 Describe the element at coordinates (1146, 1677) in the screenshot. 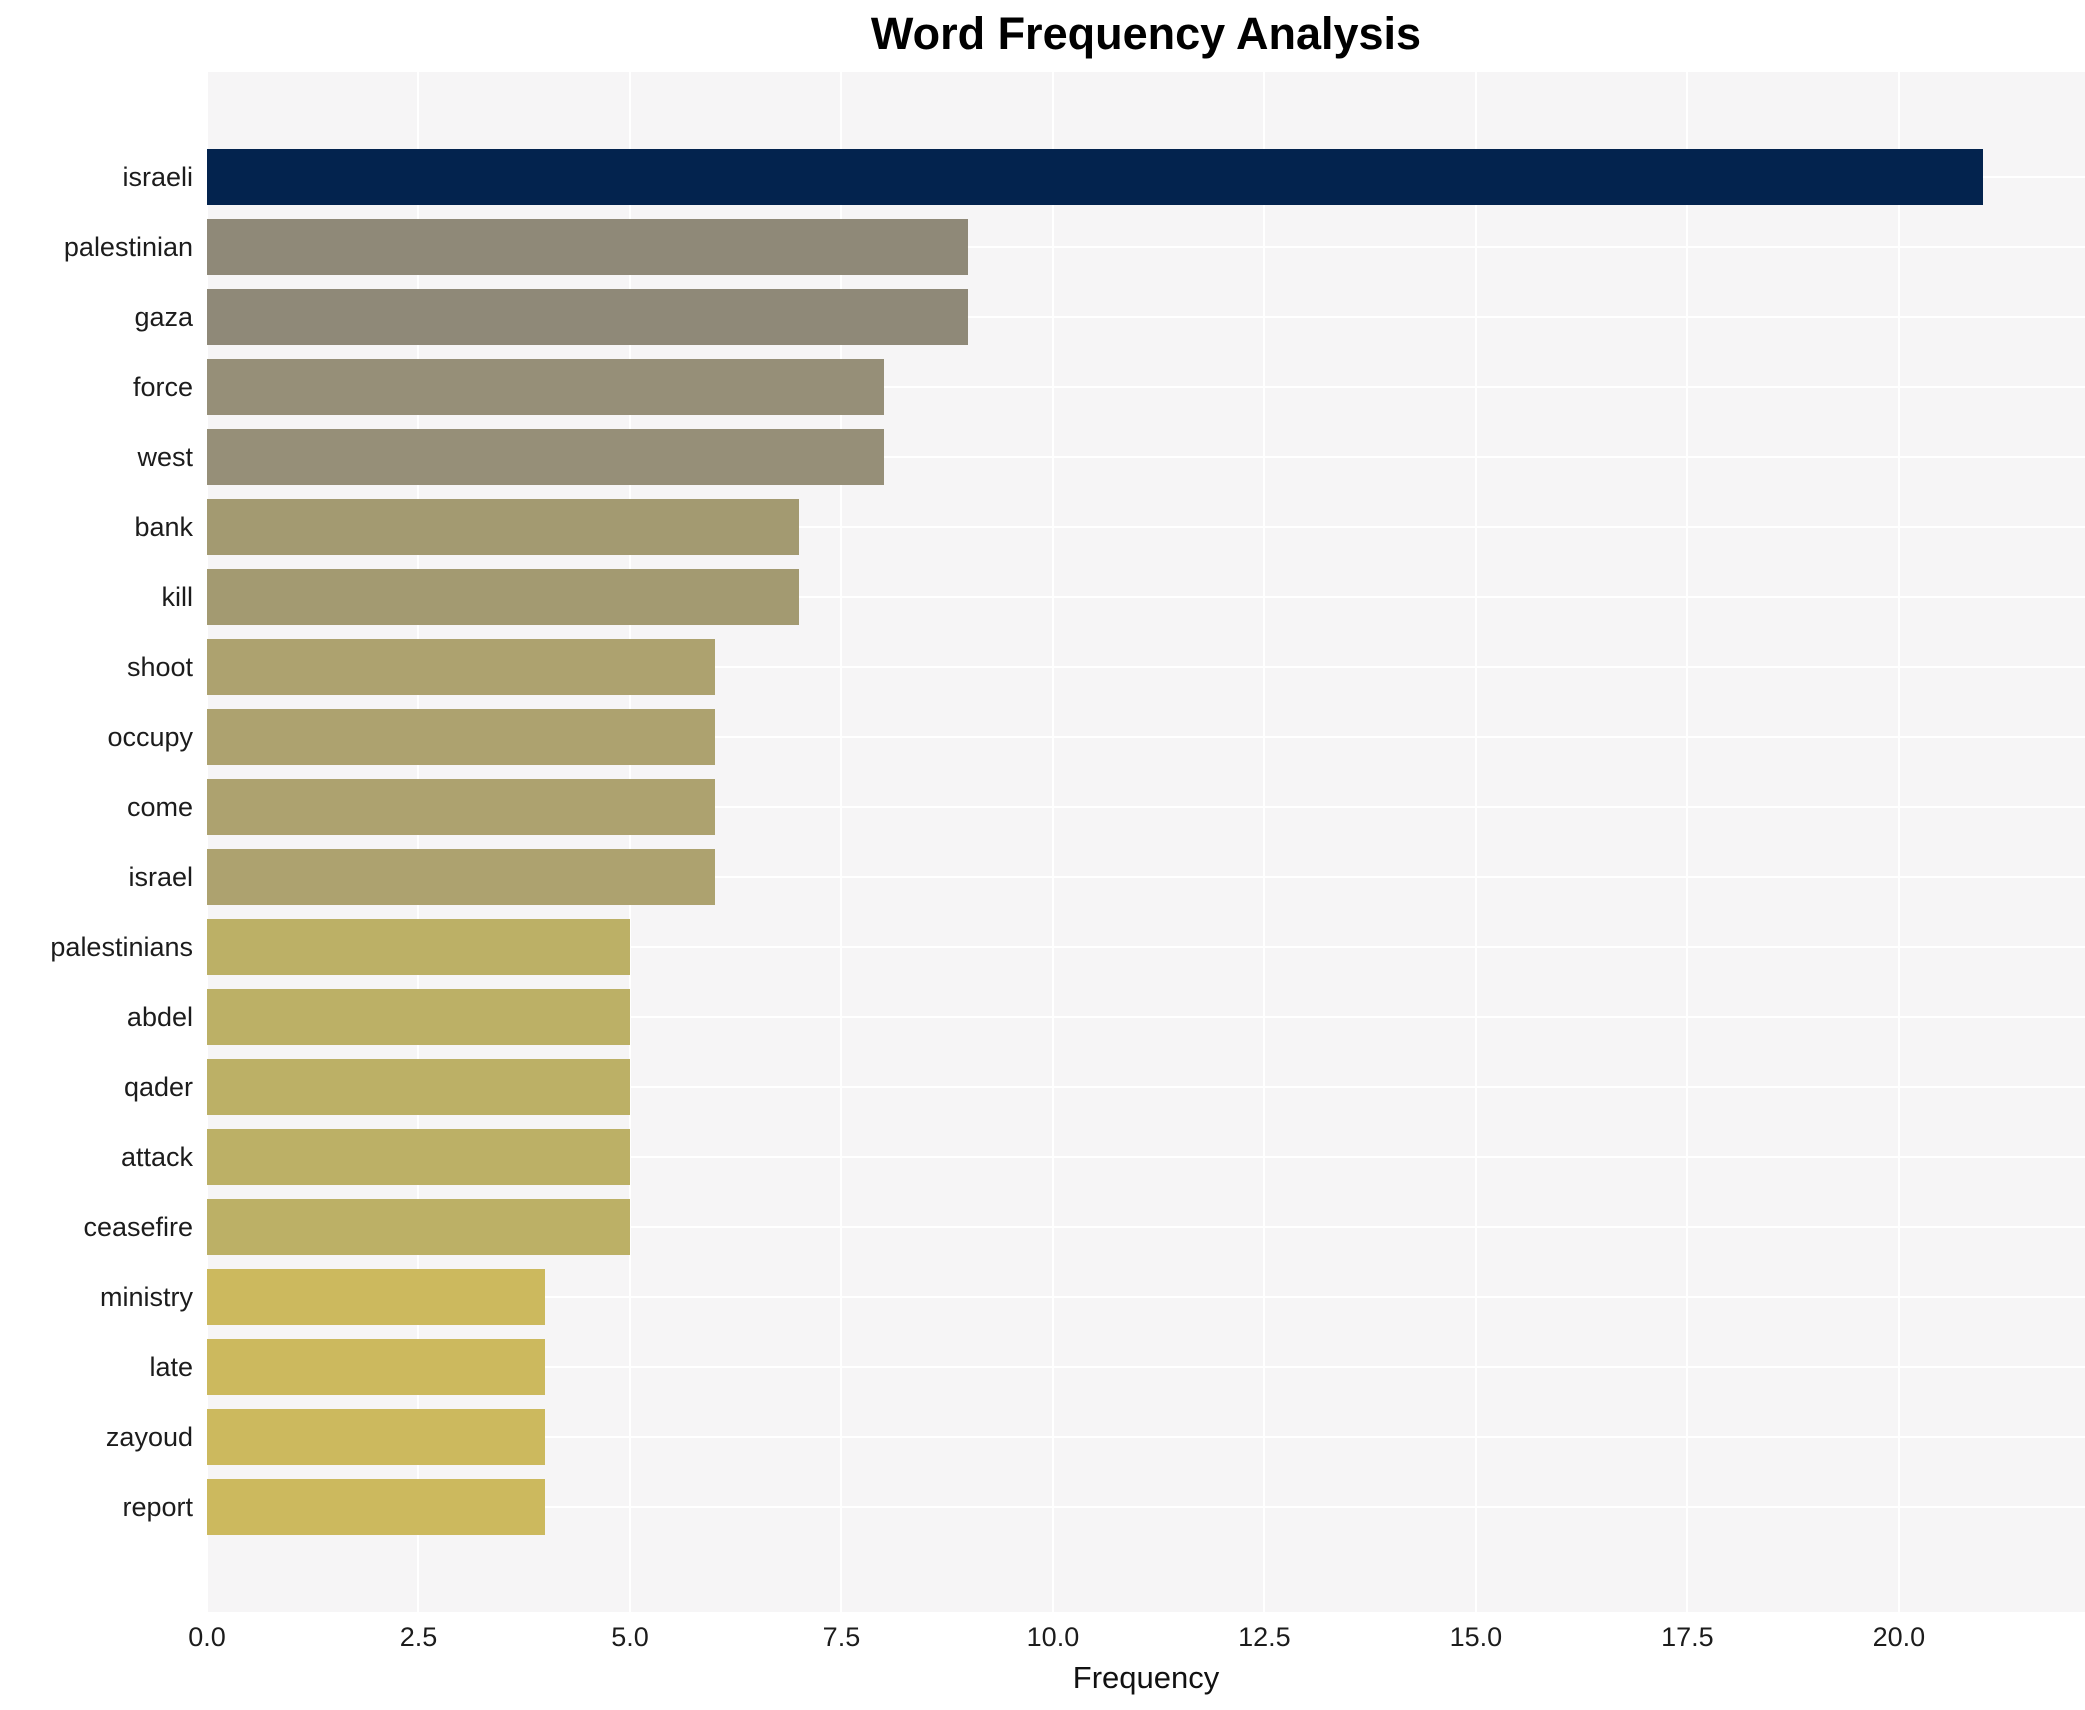

I see `x-axis-label: Frequency` at that location.